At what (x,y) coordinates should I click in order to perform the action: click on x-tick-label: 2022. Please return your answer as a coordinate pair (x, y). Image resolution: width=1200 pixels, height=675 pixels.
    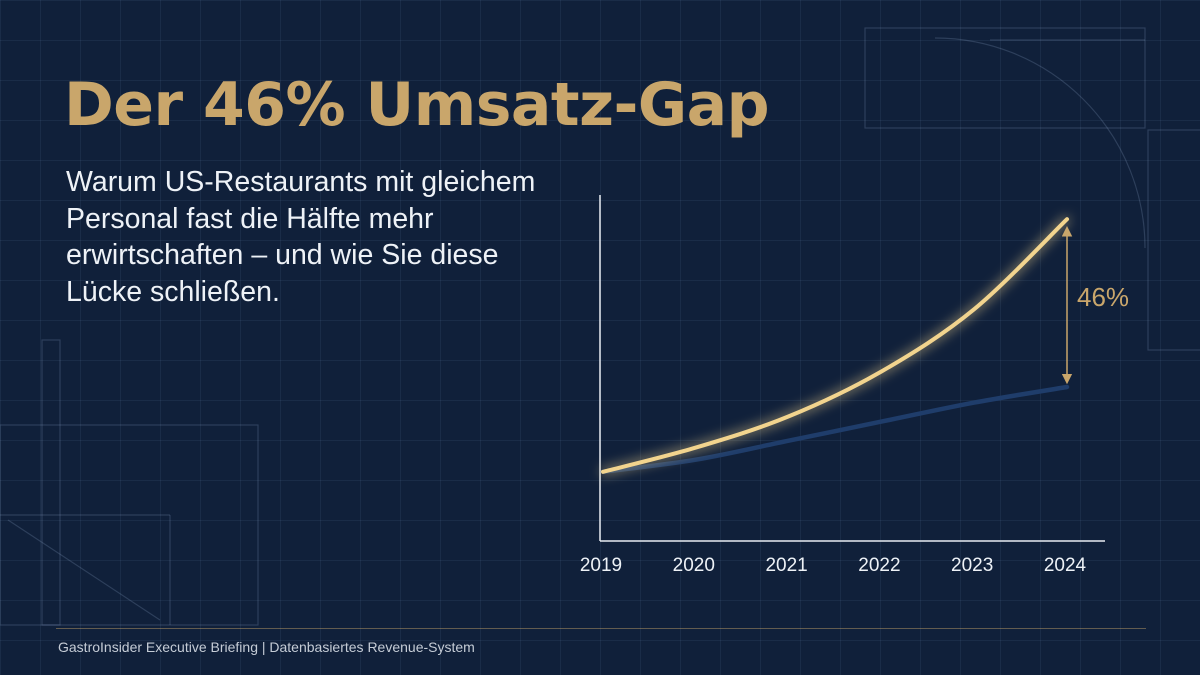
    Looking at the image, I should click on (879, 565).